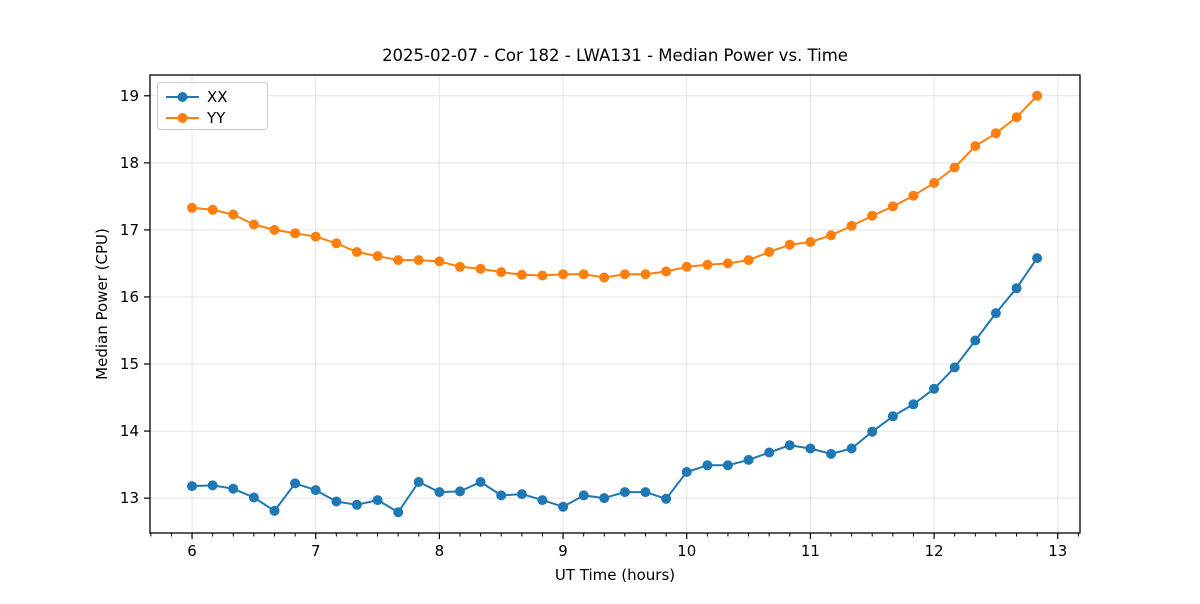  Describe the element at coordinates (216, 118) in the screenshot. I see `legend-label: YY` at that location.